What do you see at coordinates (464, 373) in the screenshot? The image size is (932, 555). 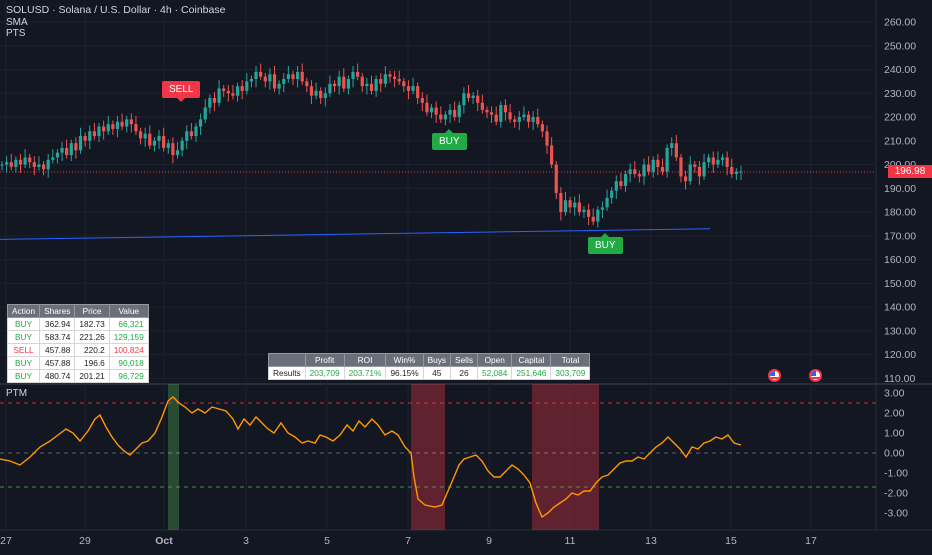 I see `sells-cell: 26` at bounding box center [464, 373].